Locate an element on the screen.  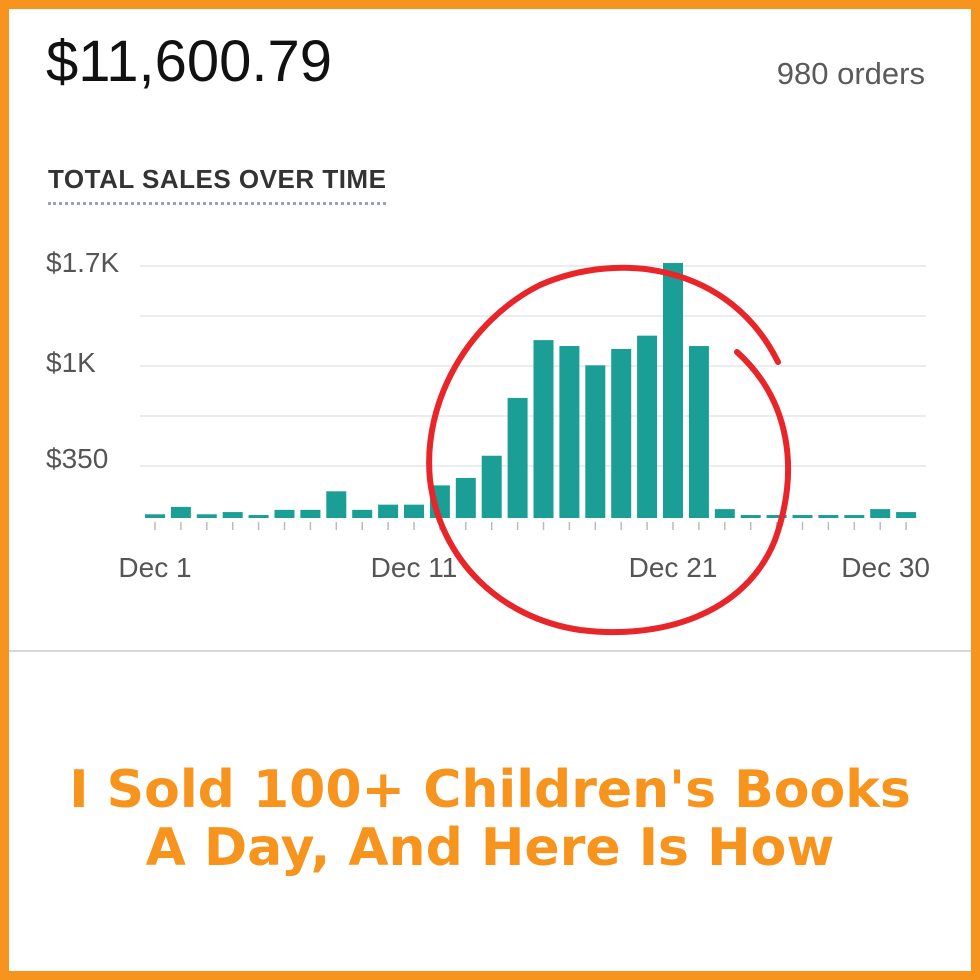
x-tick-label: Dec 11 is located at coordinates (414, 567).